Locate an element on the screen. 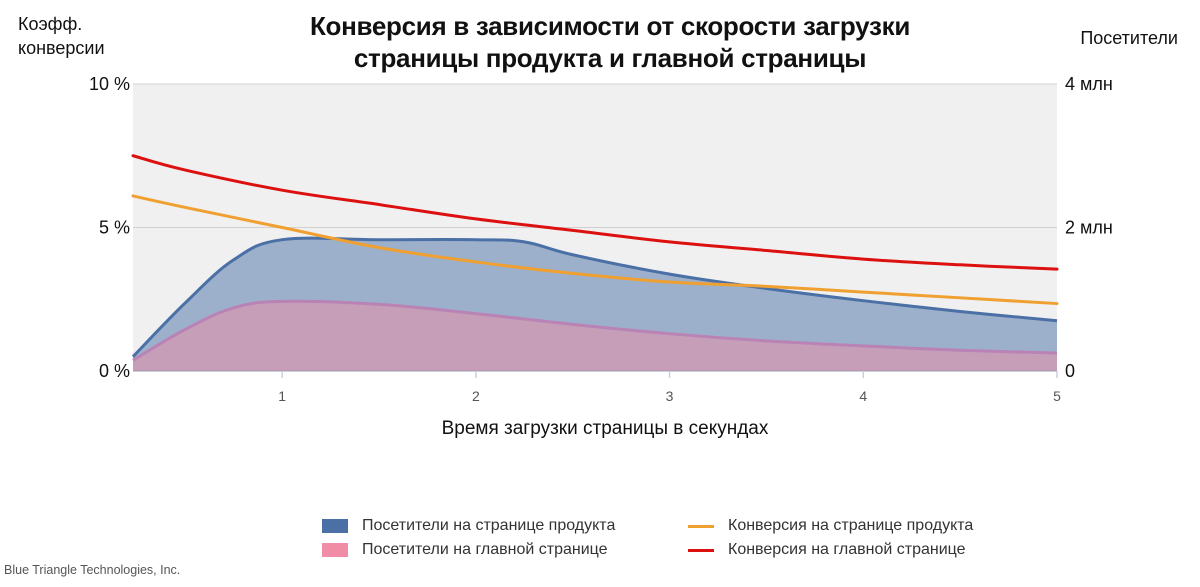 The image size is (1200, 587). y-left-axis-title-line-1: Коэфф. is located at coordinates (50, 24).